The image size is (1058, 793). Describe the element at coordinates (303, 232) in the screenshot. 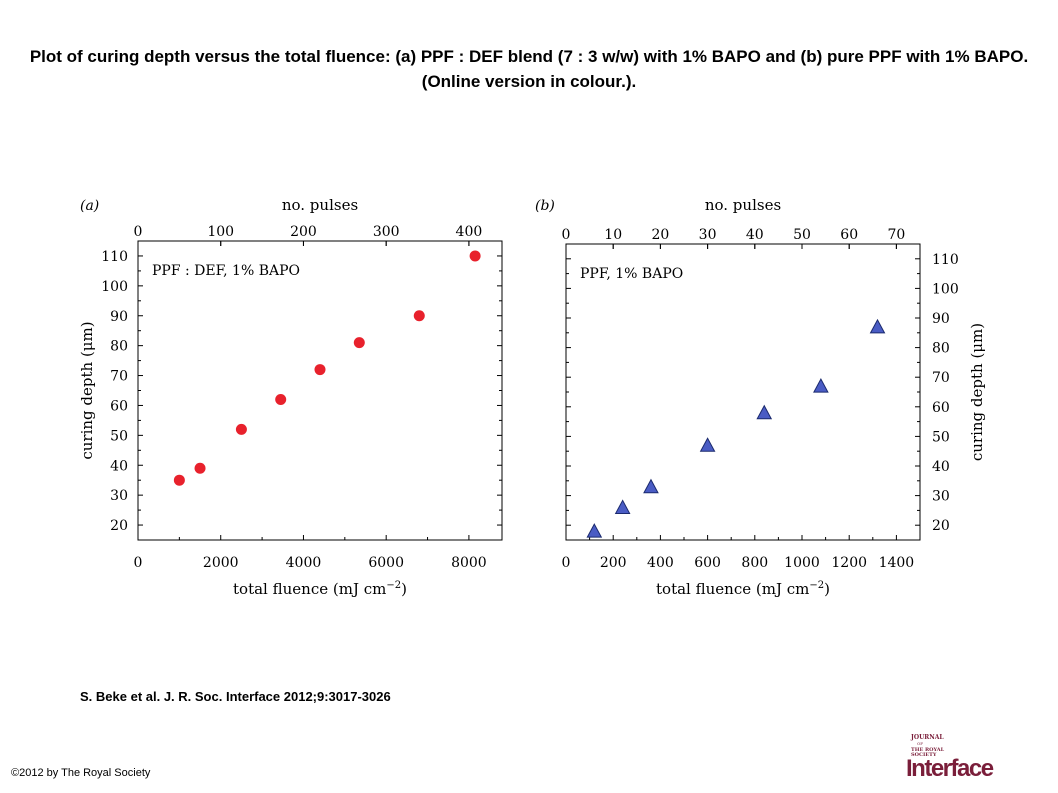

I see `top-x-tick-label: 200` at that location.